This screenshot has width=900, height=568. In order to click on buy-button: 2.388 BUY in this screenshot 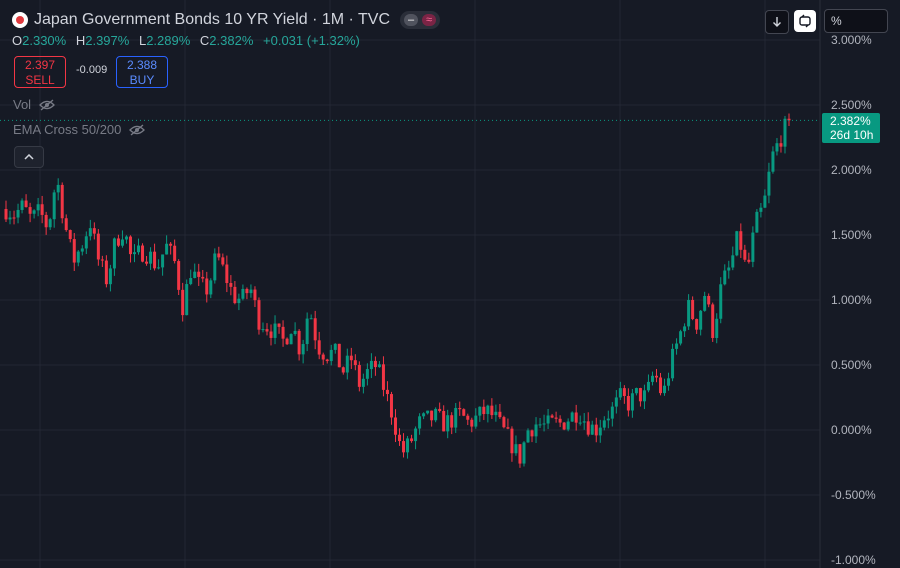, I will do `click(142, 72)`.